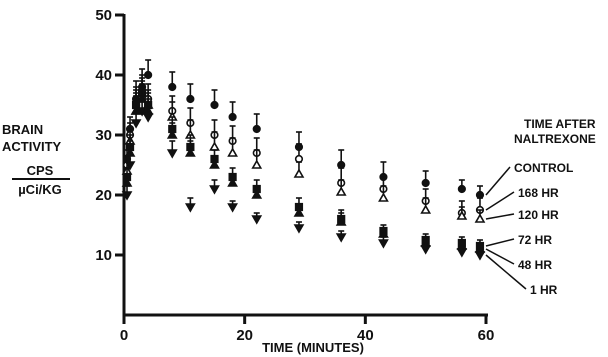 This screenshot has width=608, height=357. Describe the element at coordinates (560, 124) in the screenshot. I see `legend-title-line-1: TIME AFTER` at that location.